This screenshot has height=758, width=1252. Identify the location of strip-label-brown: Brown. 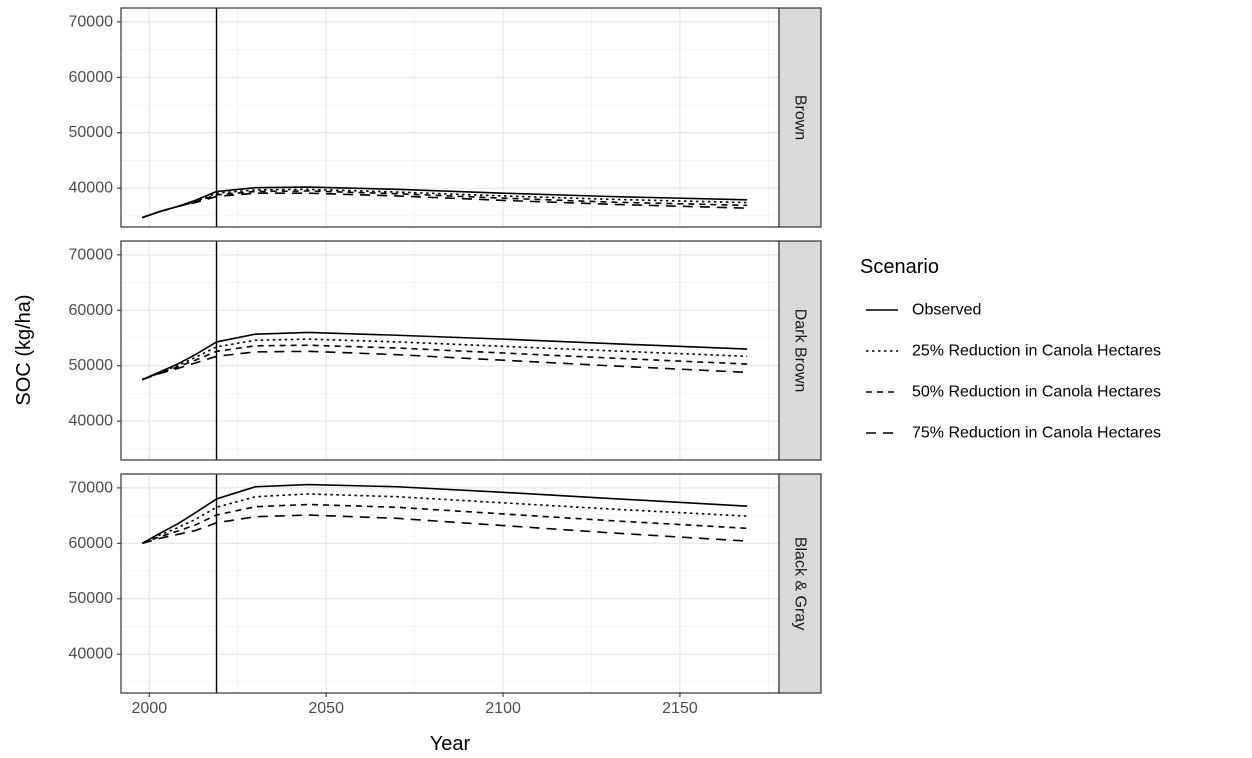
(800, 117).